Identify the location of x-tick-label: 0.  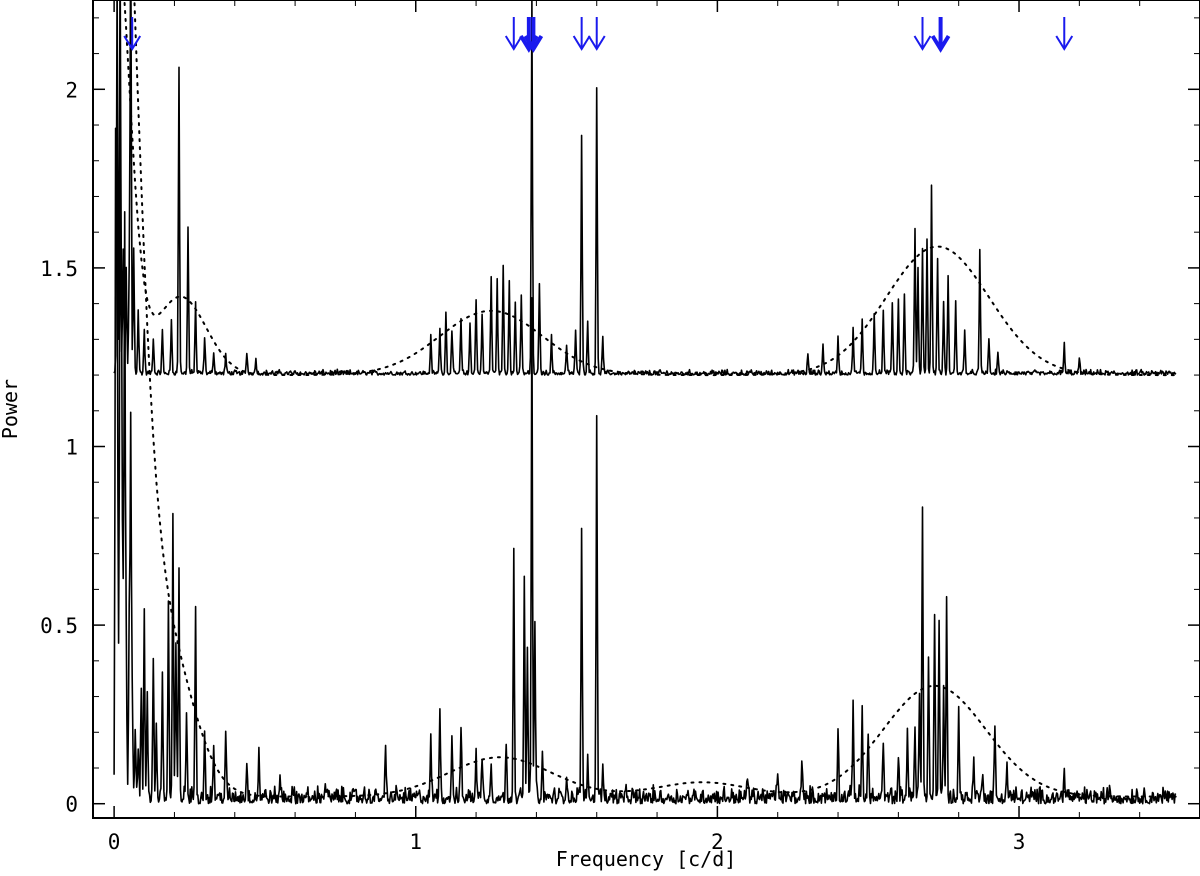
(114, 842).